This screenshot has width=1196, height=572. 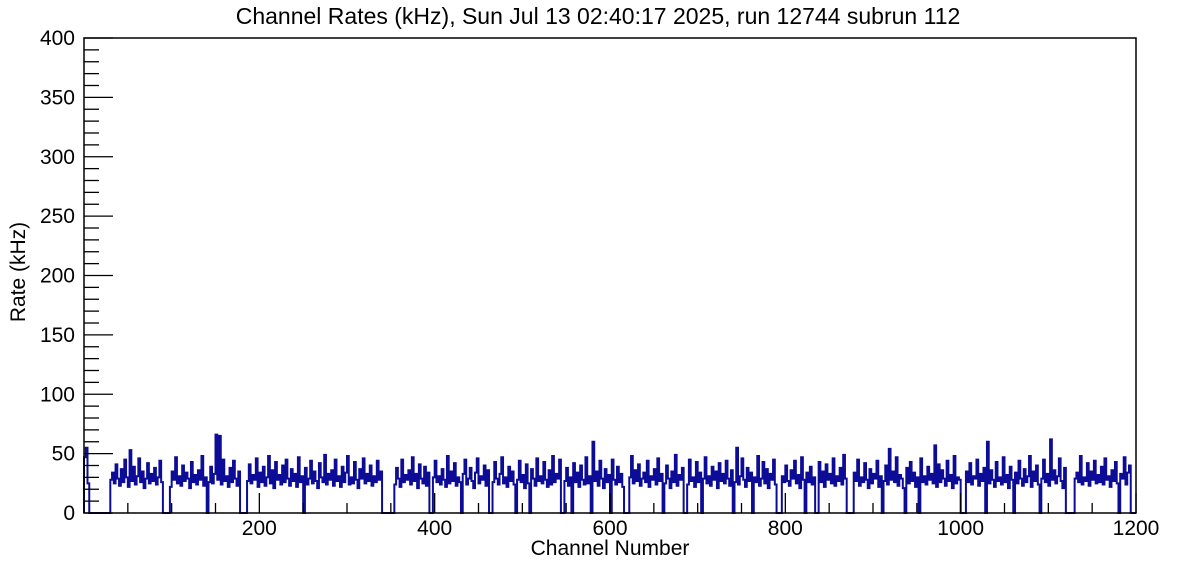 What do you see at coordinates (960, 528) in the screenshot?
I see `x-tick-label: 1000` at bounding box center [960, 528].